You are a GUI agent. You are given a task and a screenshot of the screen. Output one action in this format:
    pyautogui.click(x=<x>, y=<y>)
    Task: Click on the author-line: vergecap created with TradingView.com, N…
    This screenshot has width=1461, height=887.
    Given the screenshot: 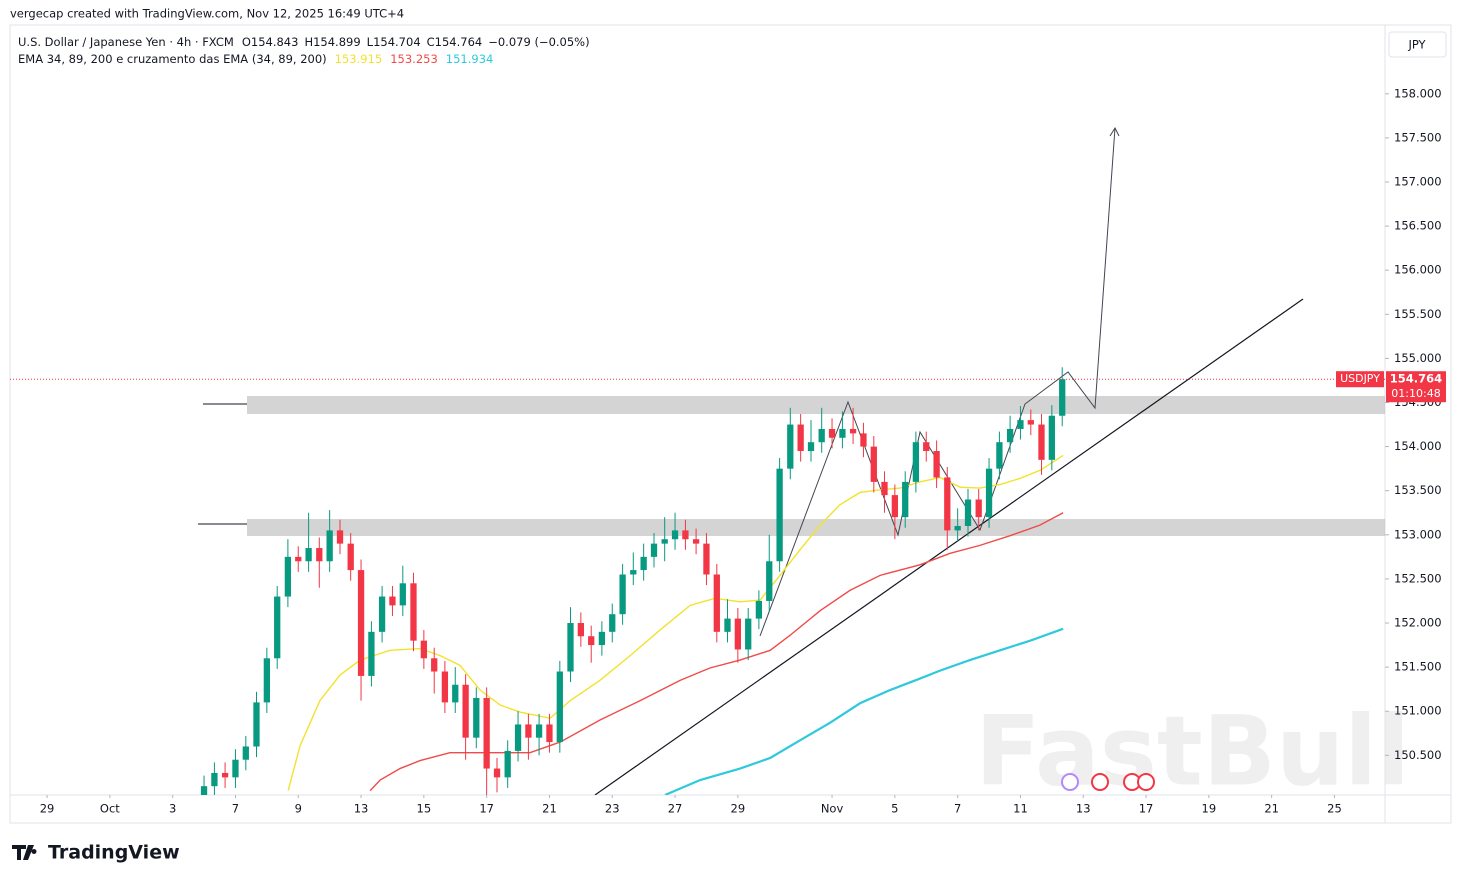 What is the action you would take?
    pyautogui.click(x=207, y=14)
    